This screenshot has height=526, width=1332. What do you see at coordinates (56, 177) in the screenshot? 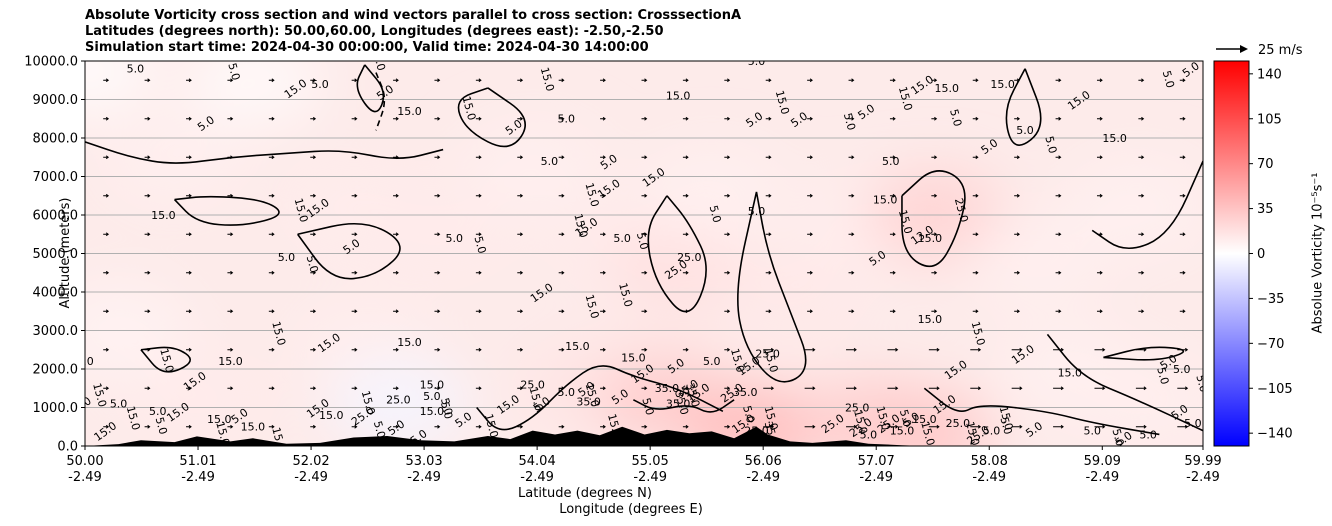
I see `y-tick-label: 7000.0` at bounding box center [56, 177].